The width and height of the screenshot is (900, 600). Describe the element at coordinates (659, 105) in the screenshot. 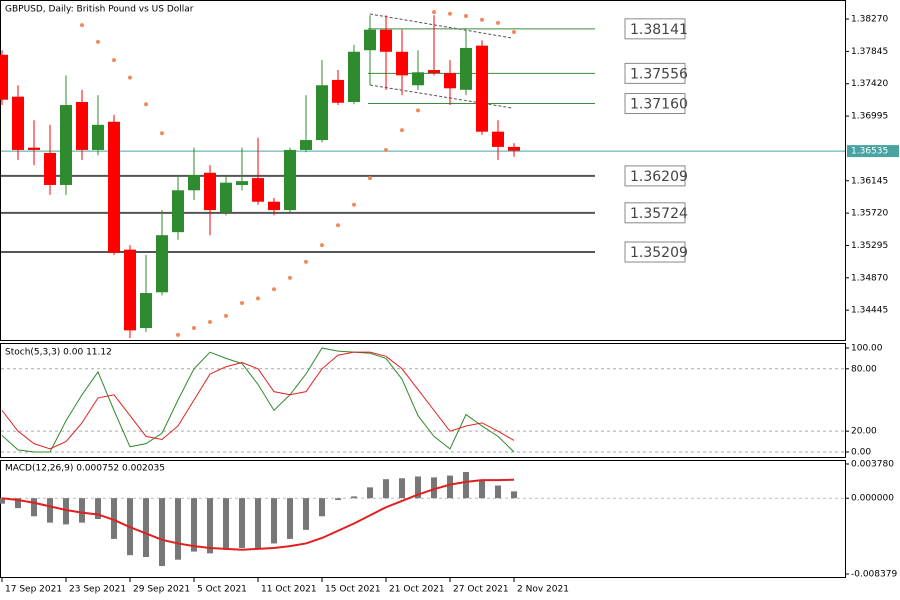

I see `level-label: 1.37160` at that location.